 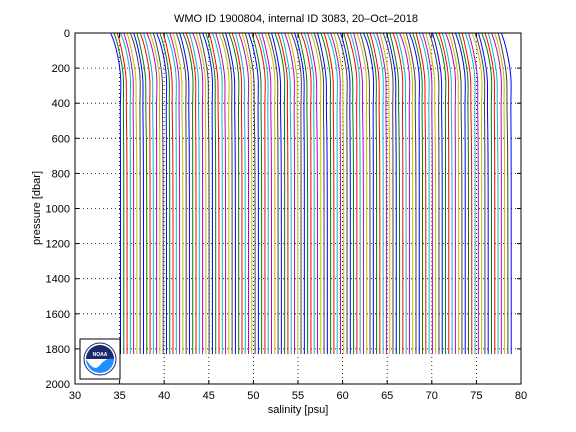 I want to click on x-tick-label: 30, so click(x=75, y=396).